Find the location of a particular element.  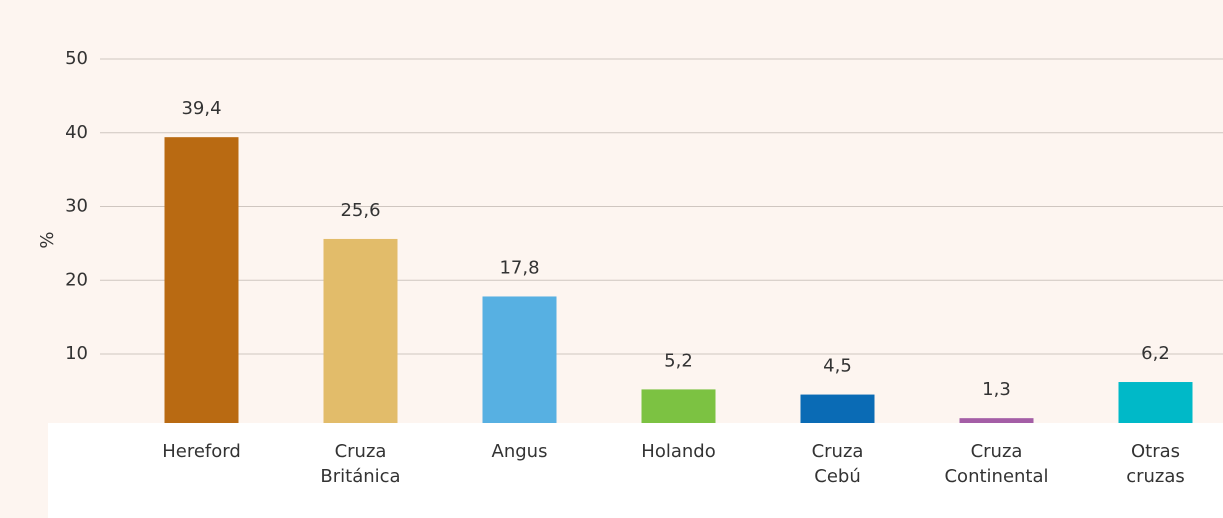

value-label: 5,2 is located at coordinates (678, 360).